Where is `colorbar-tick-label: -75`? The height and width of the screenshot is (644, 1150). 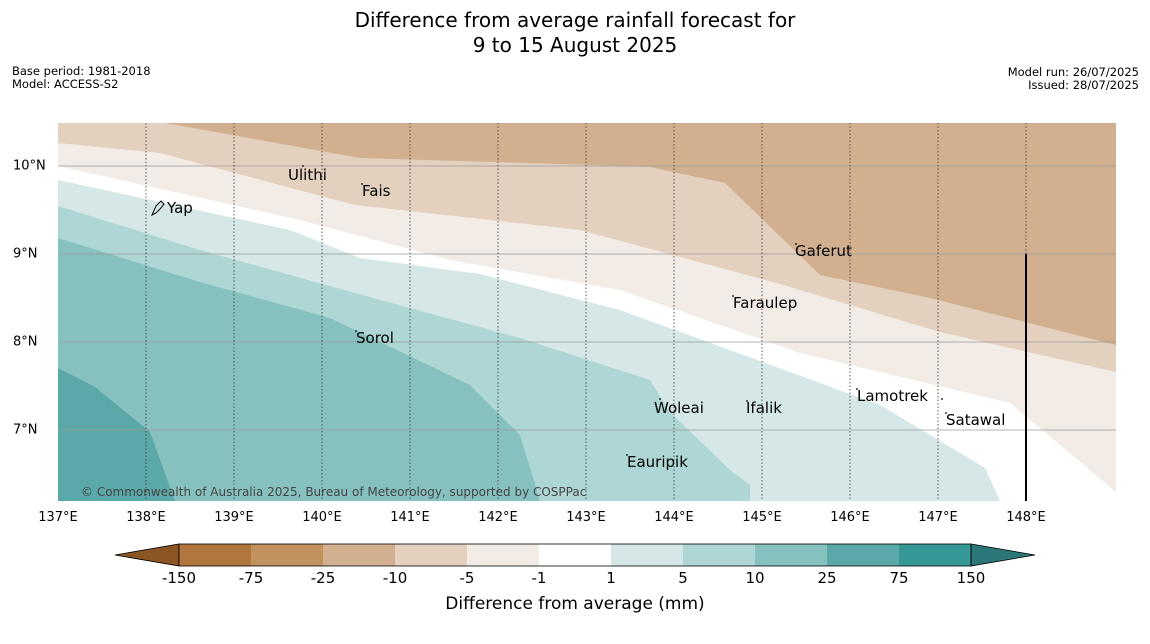
colorbar-tick-label: -75 is located at coordinates (251, 578).